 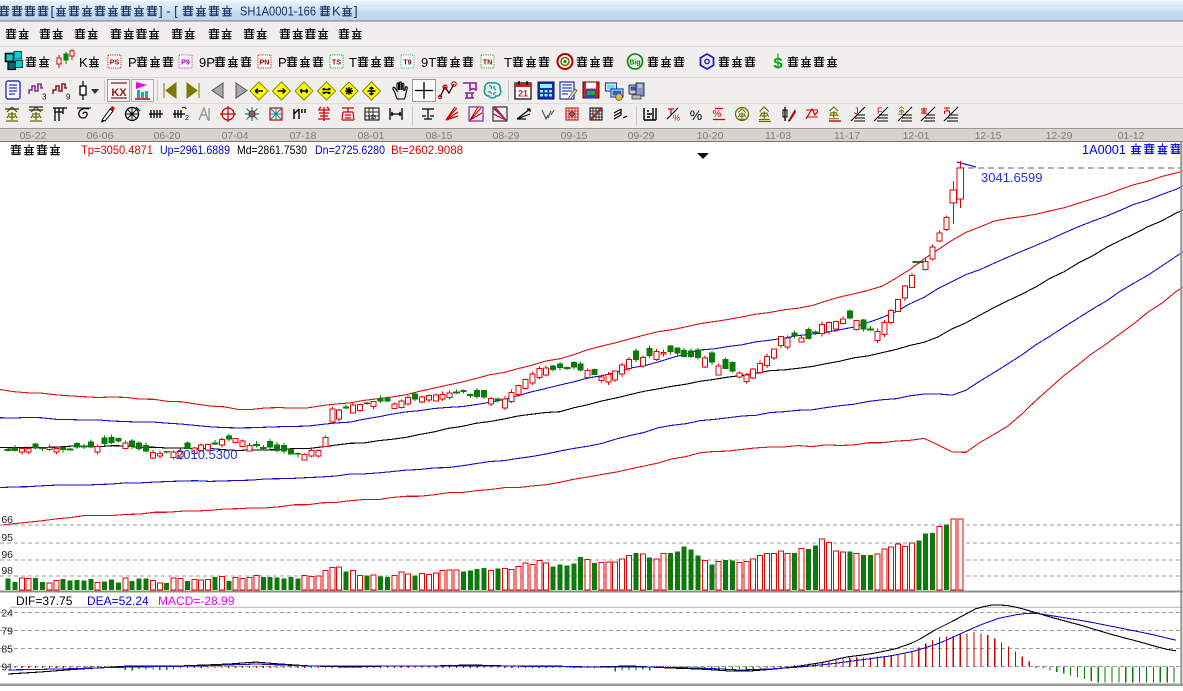 What do you see at coordinates (118, 601) in the screenshot?
I see `svg-text: DEA=52.24` at bounding box center [118, 601].